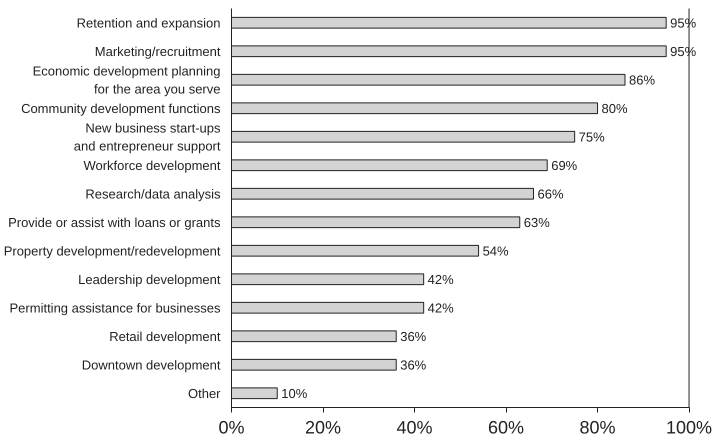 Image resolution: width=728 pixels, height=440 pixels. I want to click on y-tick-label: Marketing/recruitment, so click(157, 51).